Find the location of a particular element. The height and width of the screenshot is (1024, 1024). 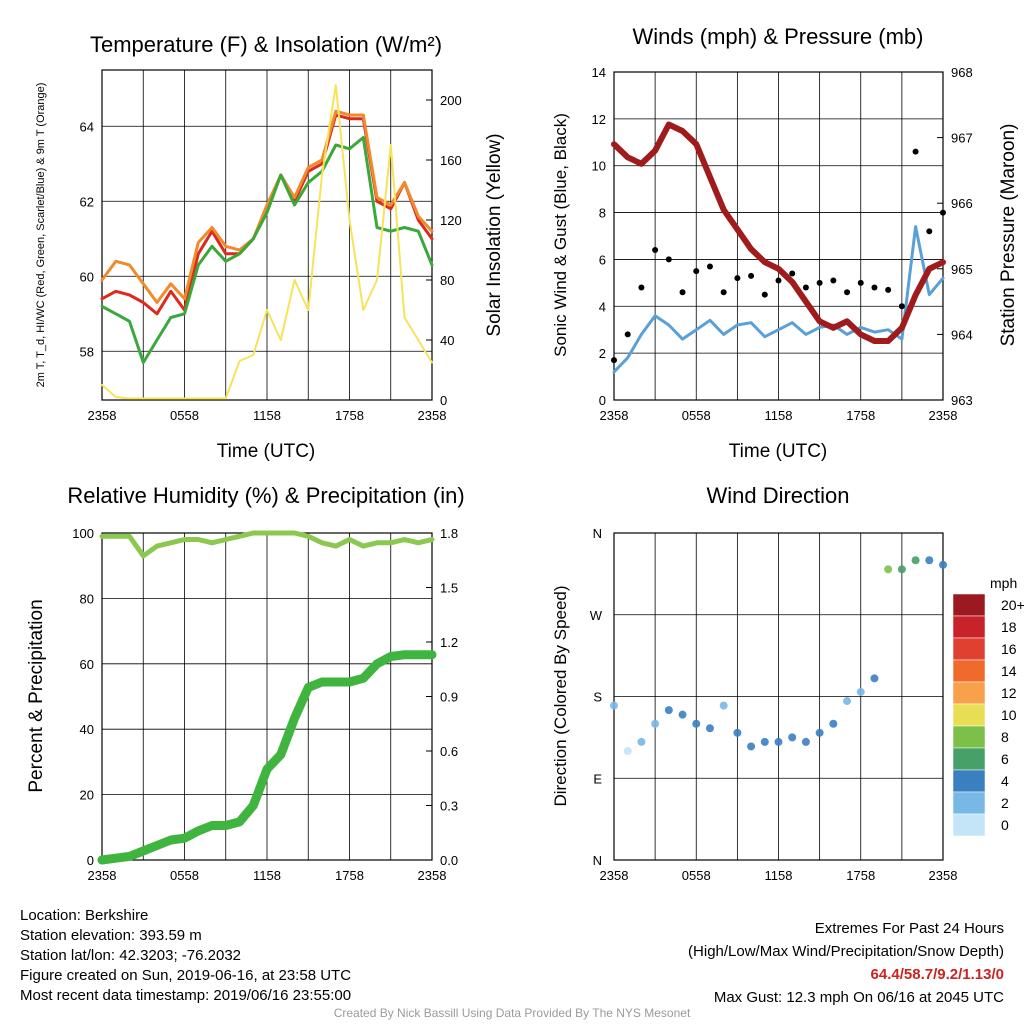

y2-tick-label: 120 is located at coordinates (451, 220).